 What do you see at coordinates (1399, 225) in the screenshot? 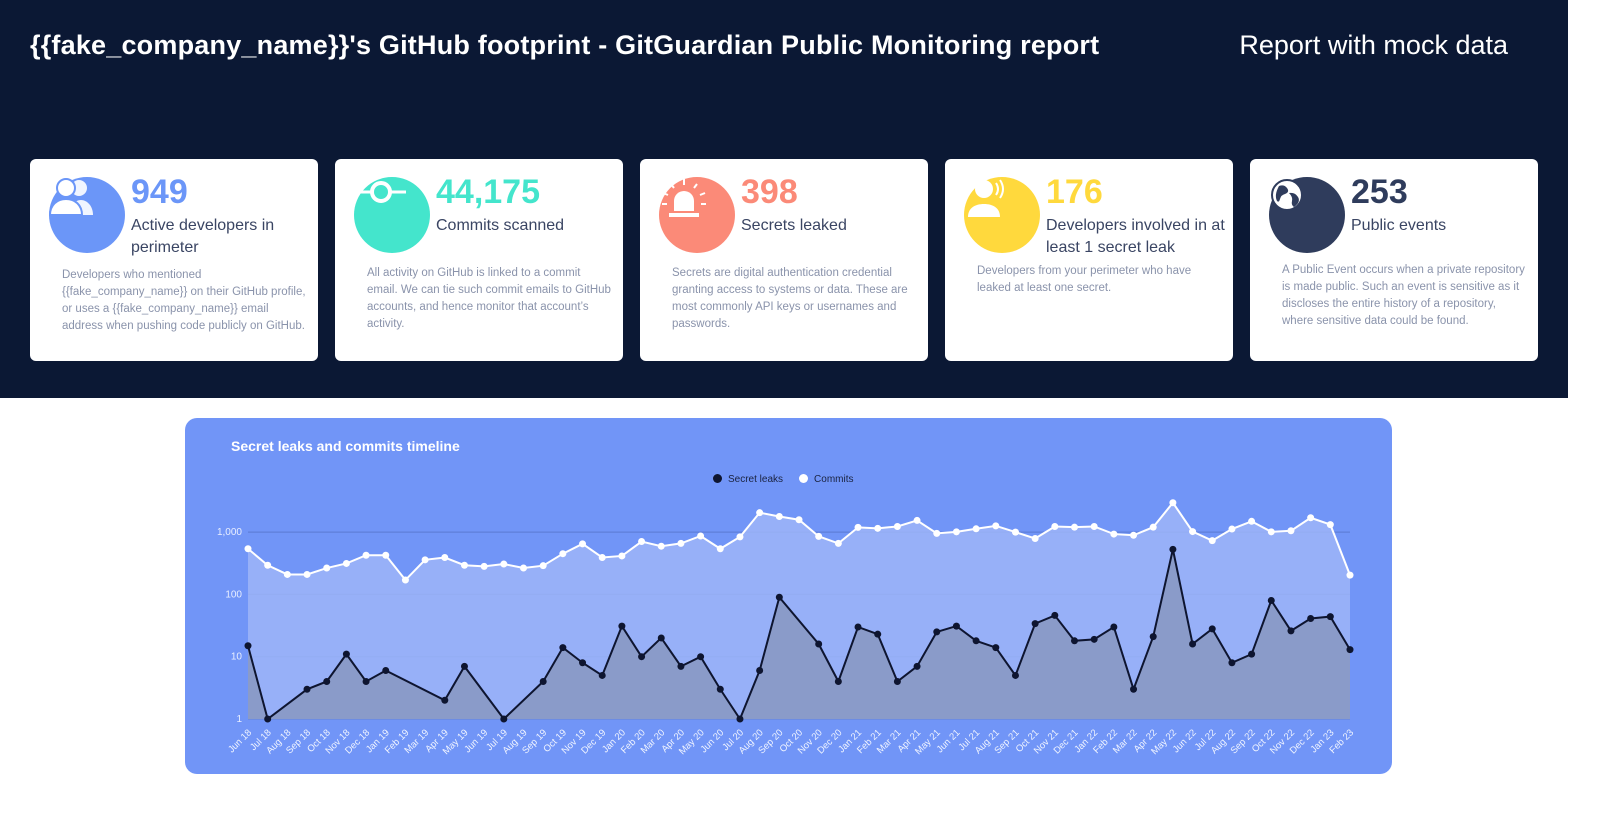
I see `stat-label: Public events` at bounding box center [1399, 225].